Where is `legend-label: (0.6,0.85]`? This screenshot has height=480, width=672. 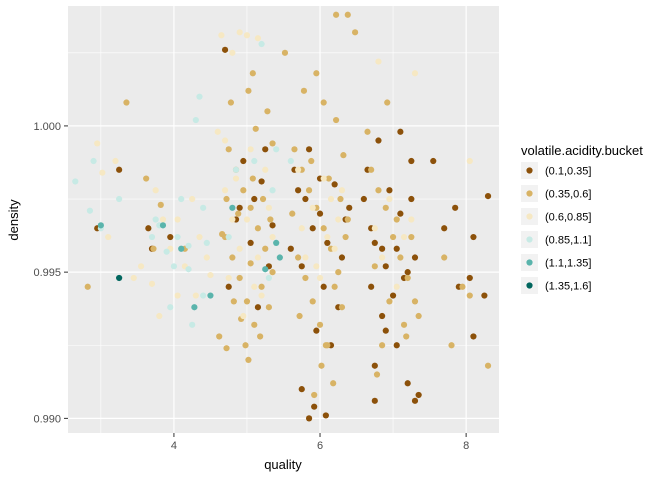 legend-label: (0.6,0.85] is located at coordinates (568, 218).